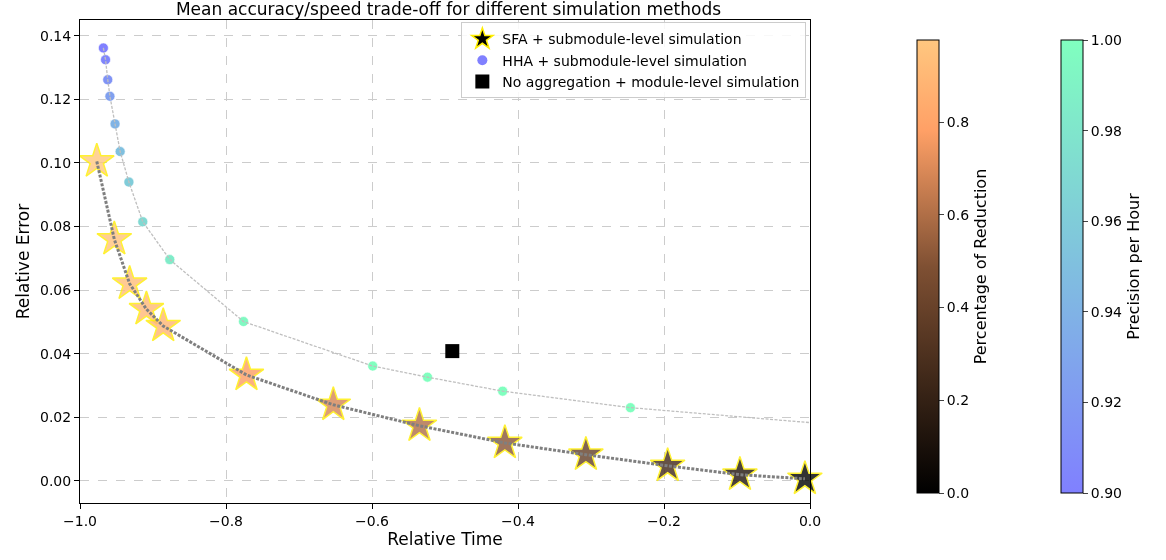 This screenshot has height=560, width=1166. I want to click on x-tick-label: −0.8, so click(226, 520).